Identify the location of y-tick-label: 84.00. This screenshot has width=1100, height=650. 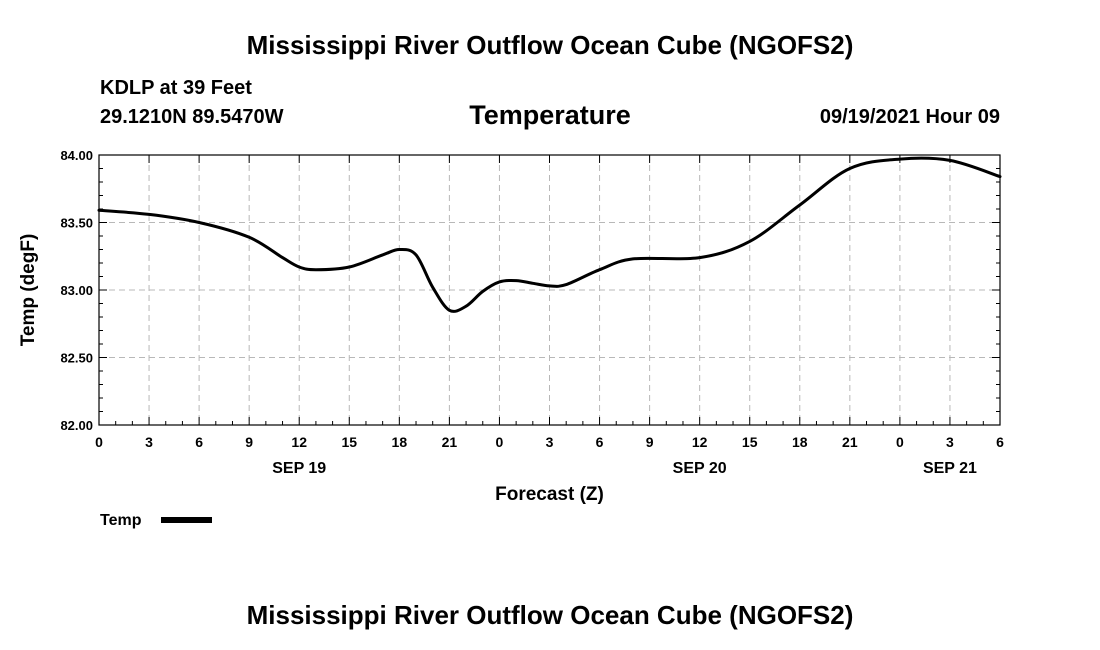
(76, 155).